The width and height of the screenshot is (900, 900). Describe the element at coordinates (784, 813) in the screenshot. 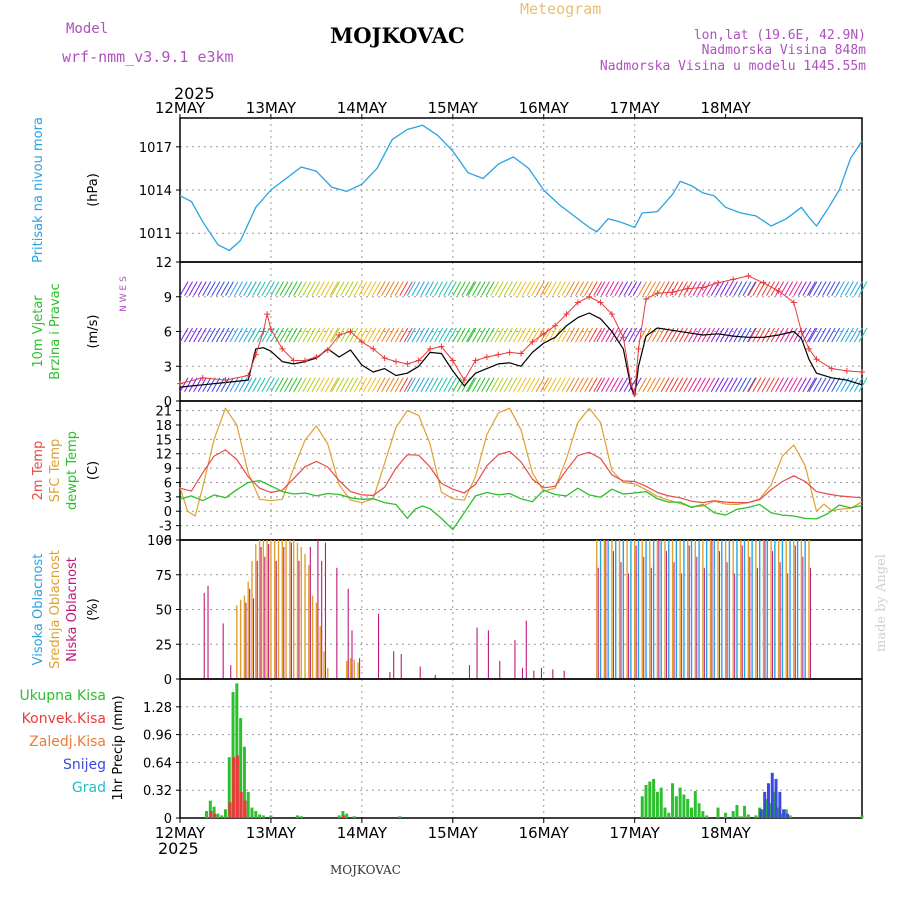

I see `precip-bar-snow` at that location.